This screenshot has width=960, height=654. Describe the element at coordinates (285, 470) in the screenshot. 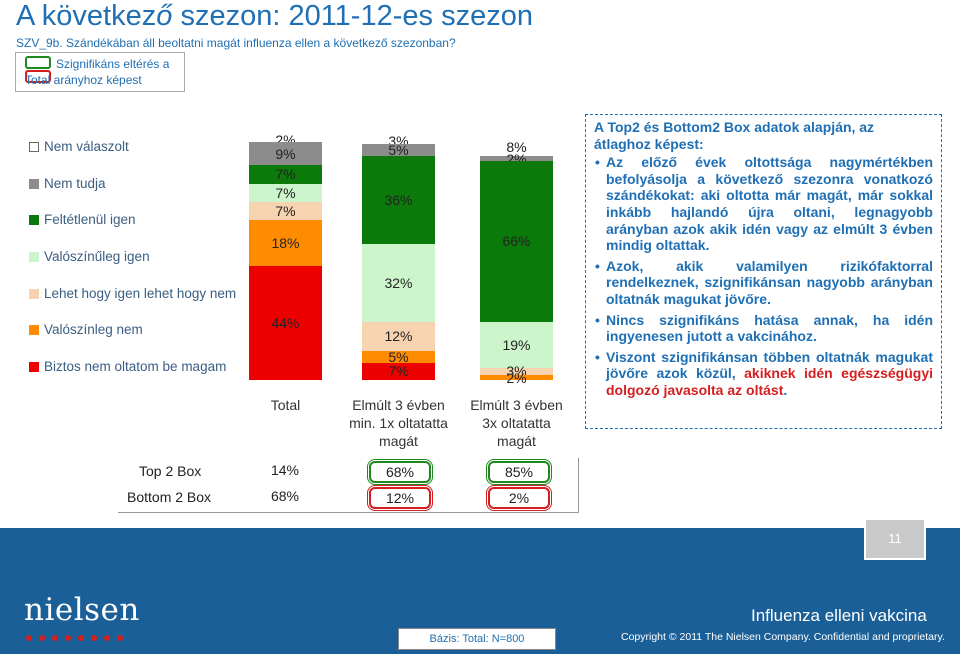

I see `box-value: 14%` at that location.